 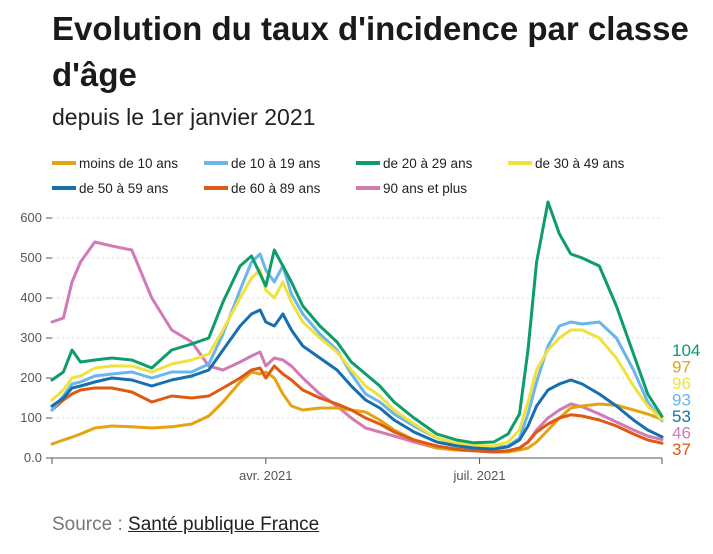 I want to click on legend-item-20a29: de 20 à 29 ans, so click(x=414, y=163).